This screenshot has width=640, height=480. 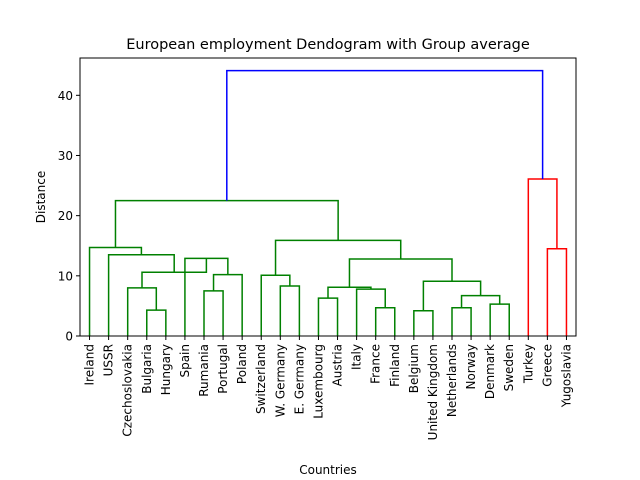 I want to click on leaf-label: W. Germany, so click(x=280, y=380).